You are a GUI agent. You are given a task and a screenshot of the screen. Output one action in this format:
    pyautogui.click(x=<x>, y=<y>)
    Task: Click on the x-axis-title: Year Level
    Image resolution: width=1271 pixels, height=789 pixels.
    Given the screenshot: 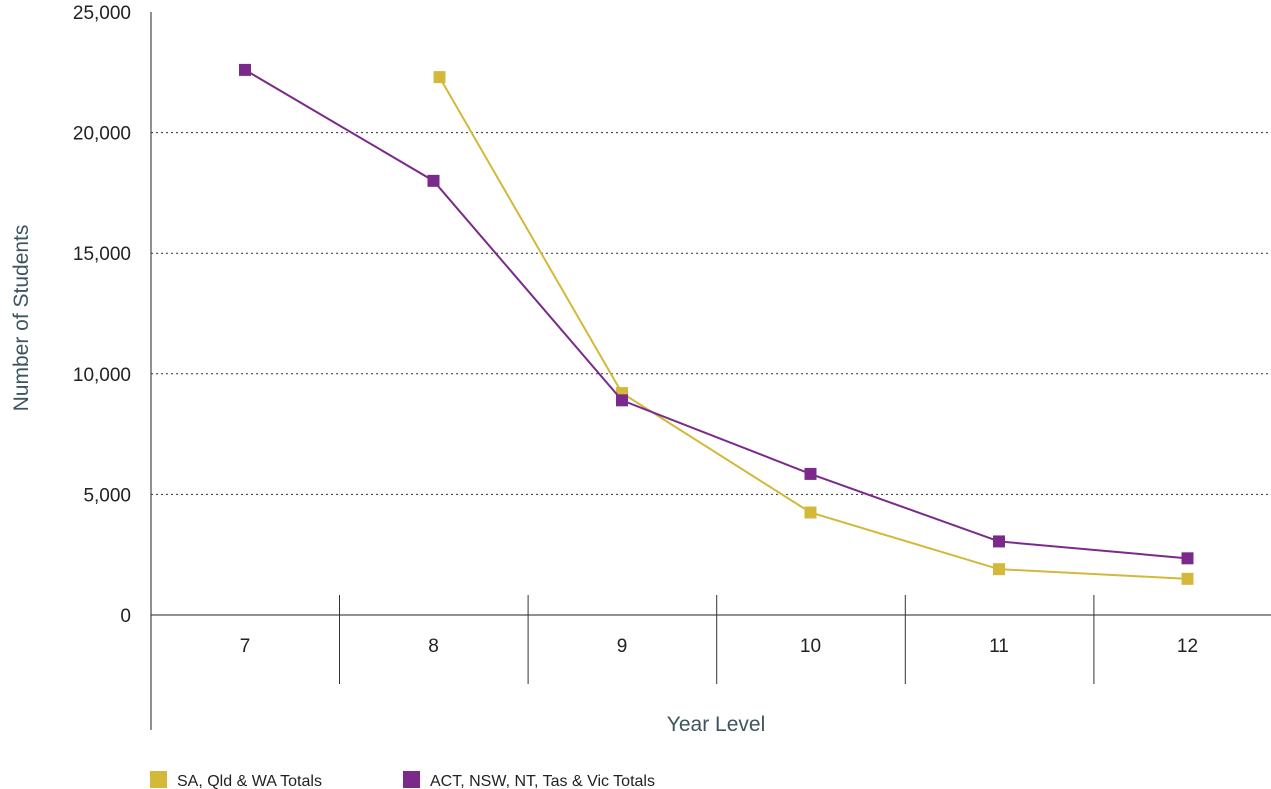 What is the action you would take?
    pyautogui.click(x=716, y=724)
    